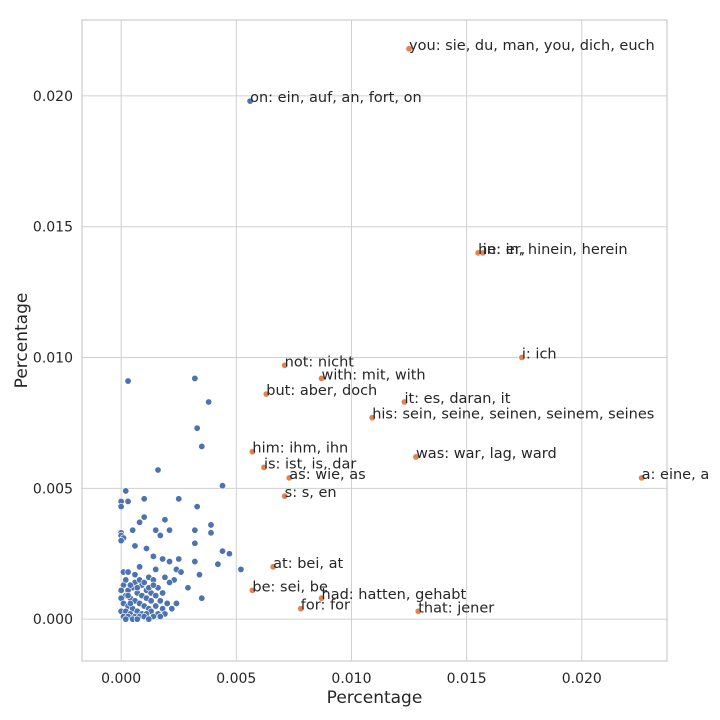 This screenshot has width=720, height=720. I want to click on point-annotation: was: war, lag, ward, so click(486, 454).